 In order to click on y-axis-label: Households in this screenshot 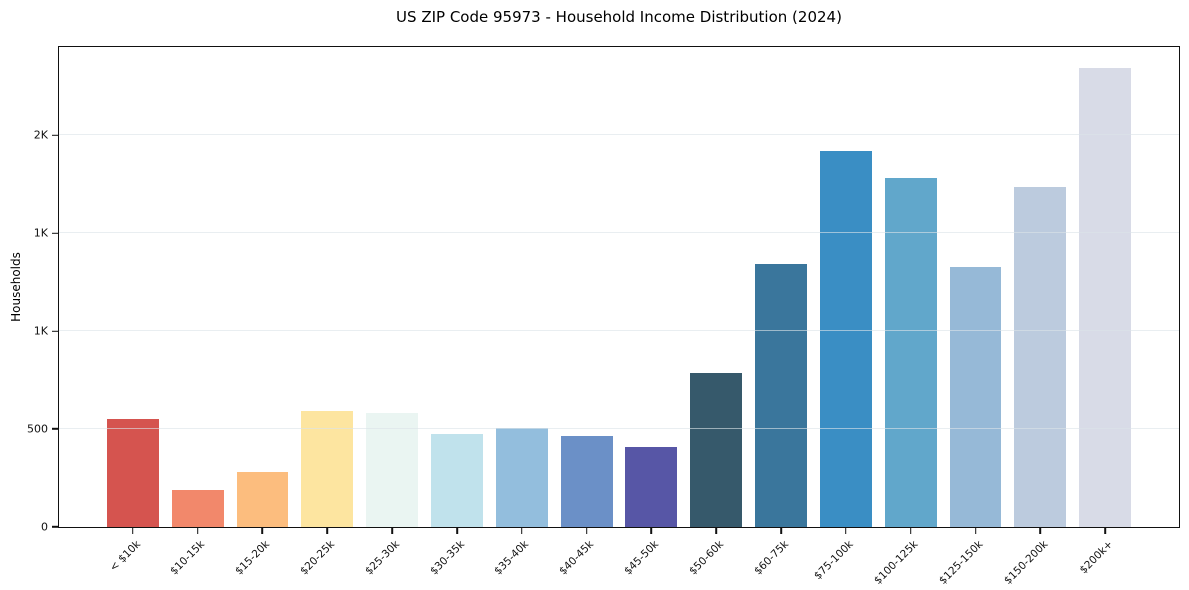, I will do `click(16, 287)`.